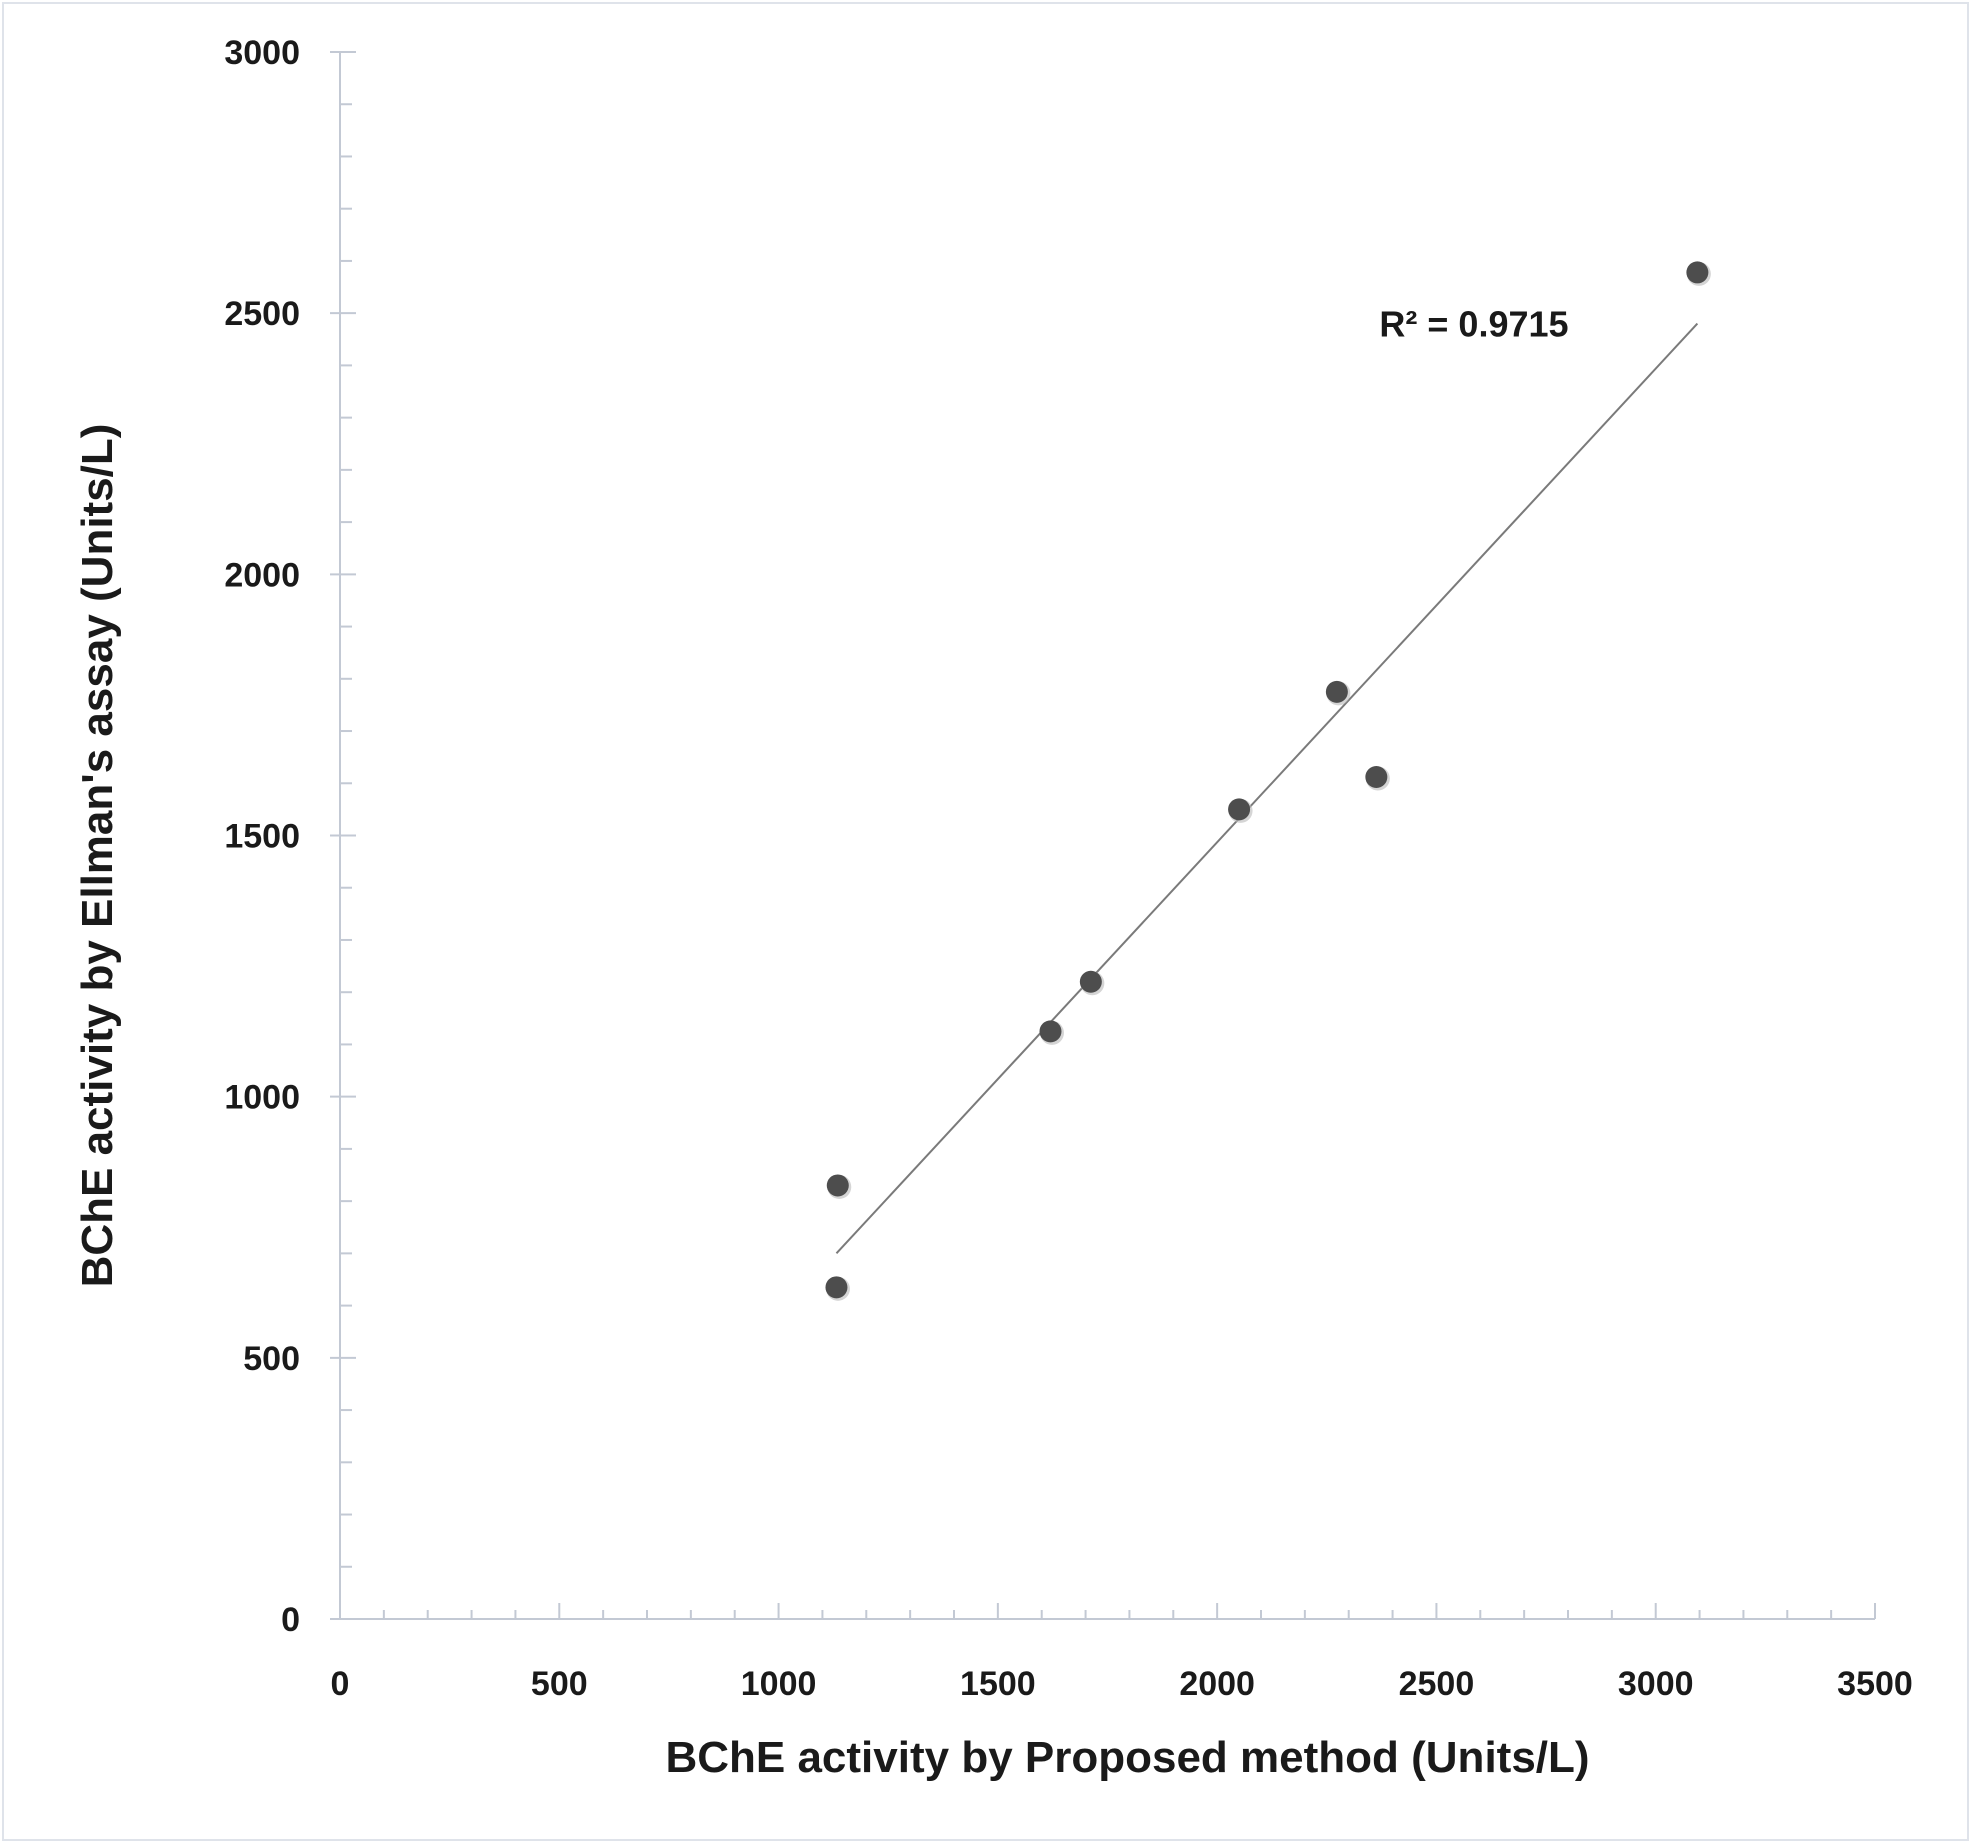 The image size is (1973, 1845). Describe the element at coordinates (262, 53) in the screenshot. I see `y-tick-label: 3000` at that location.